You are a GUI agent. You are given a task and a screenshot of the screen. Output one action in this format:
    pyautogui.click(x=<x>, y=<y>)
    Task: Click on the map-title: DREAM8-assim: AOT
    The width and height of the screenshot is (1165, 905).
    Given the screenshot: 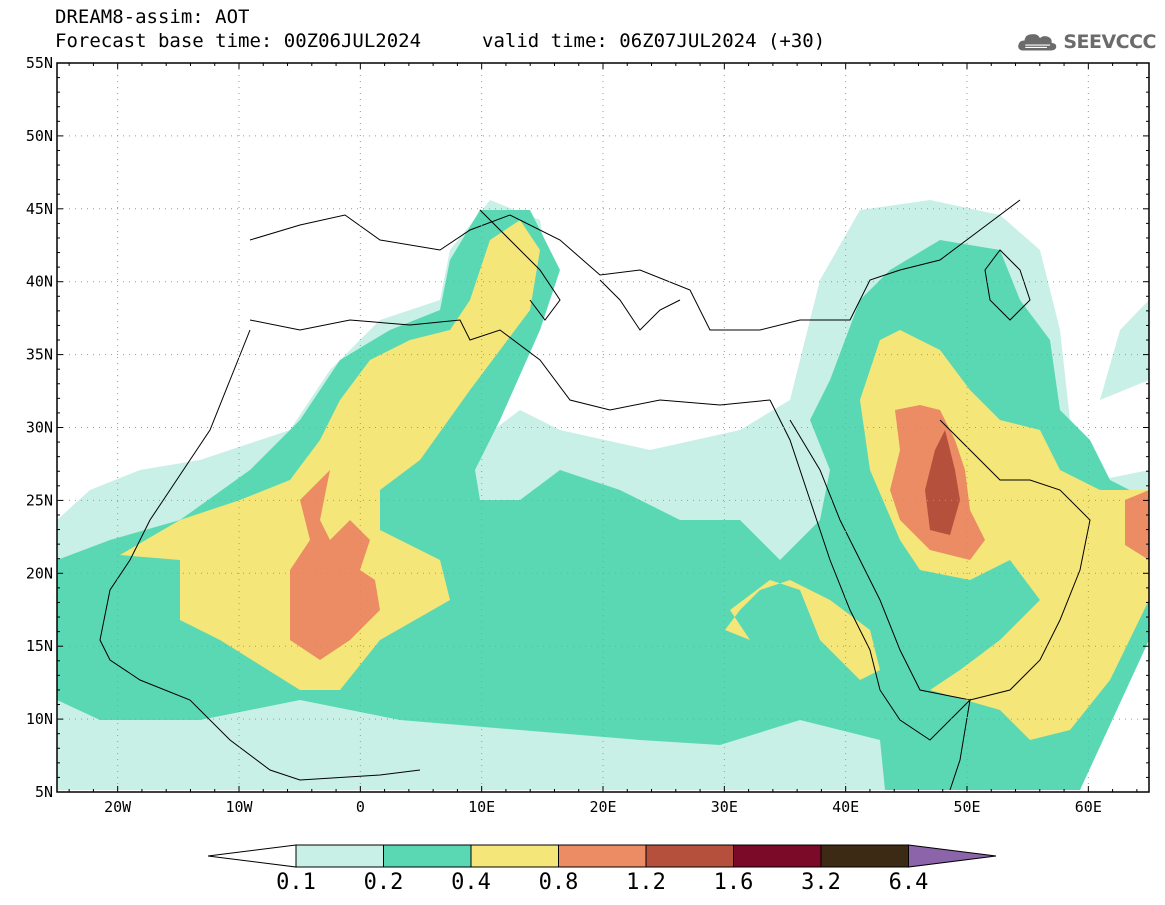 What is the action you would take?
    pyautogui.click(x=152, y=17)
    